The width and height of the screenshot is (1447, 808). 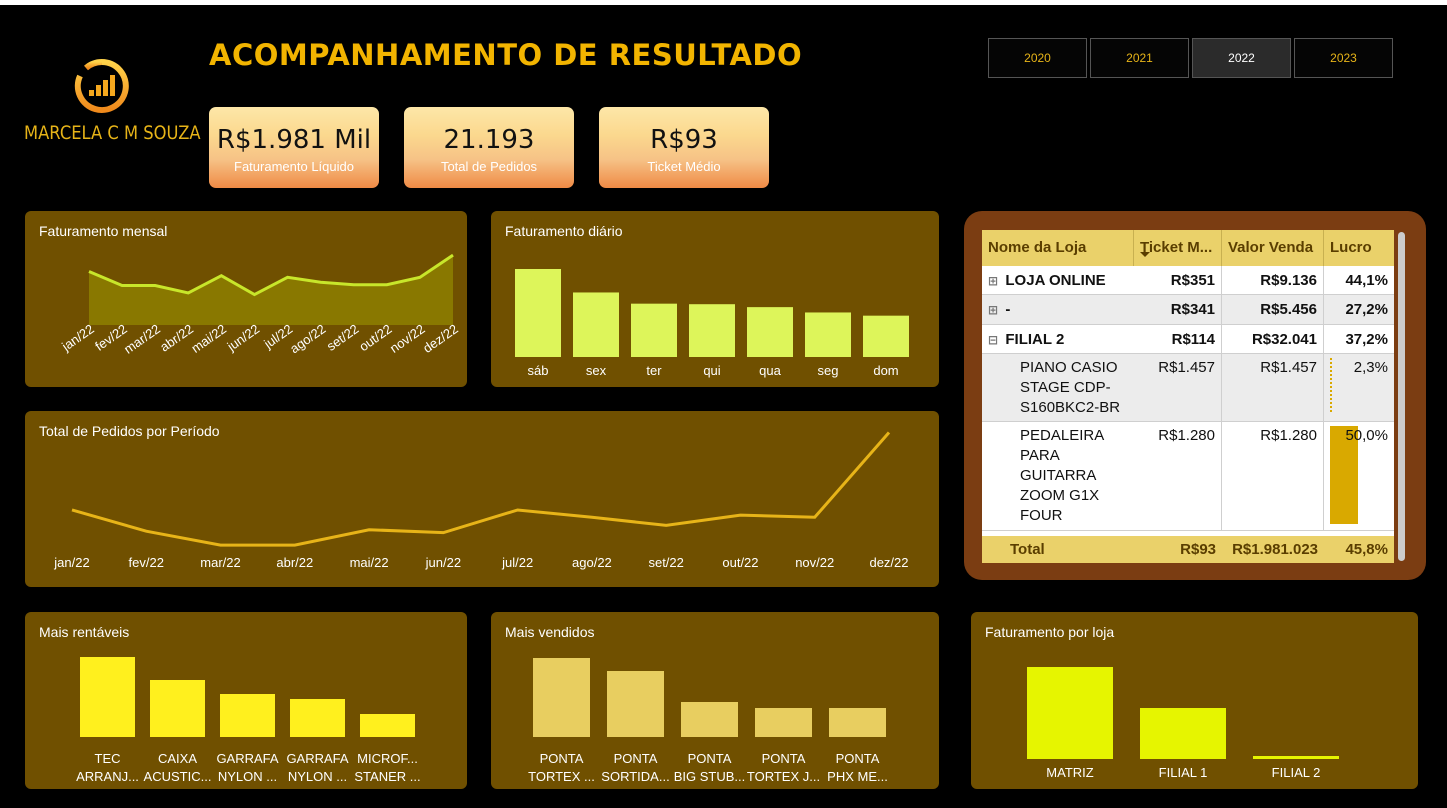 I want to click on chart-faturamento-diario: sáb sex ter qui qua seg dom, so click(x=715, y=299).